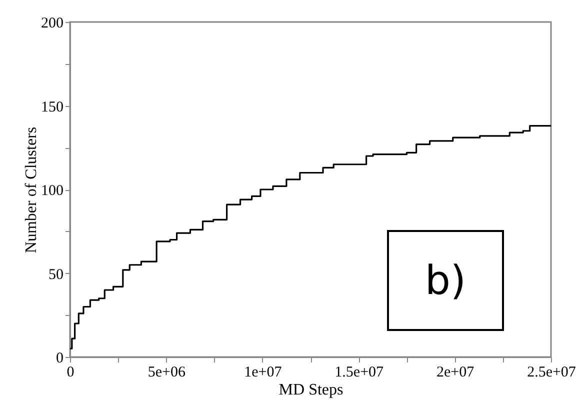 The height and width of the screenshot is (406, 587). I want to click on annotation: b), so click(445, 280).